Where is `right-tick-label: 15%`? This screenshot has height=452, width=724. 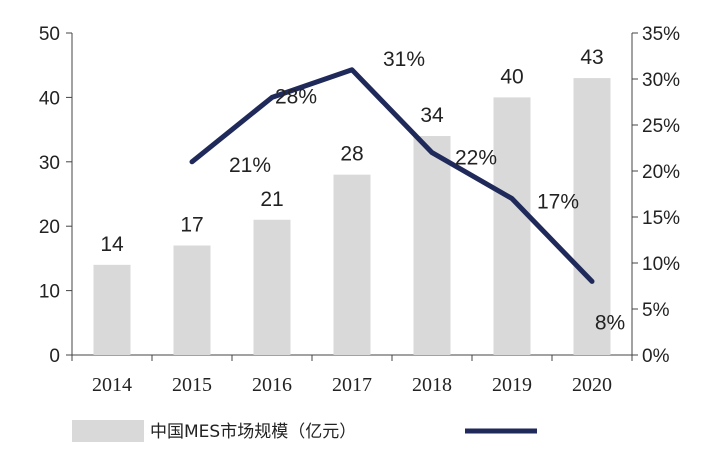 right-tick-label: 15% is located at coordinates (661, 218).